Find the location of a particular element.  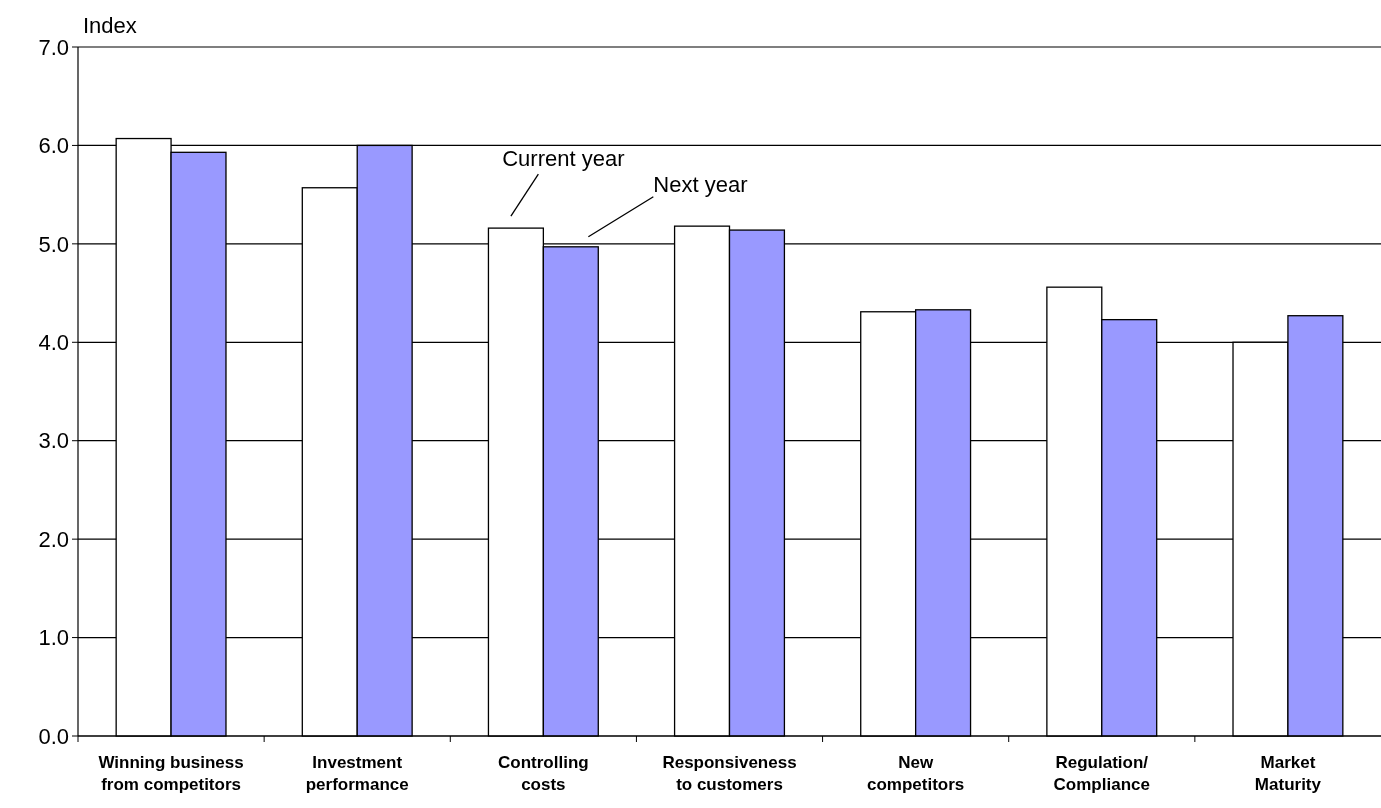

x-tick-label: Investment performance is located at coordinates (357, 773).